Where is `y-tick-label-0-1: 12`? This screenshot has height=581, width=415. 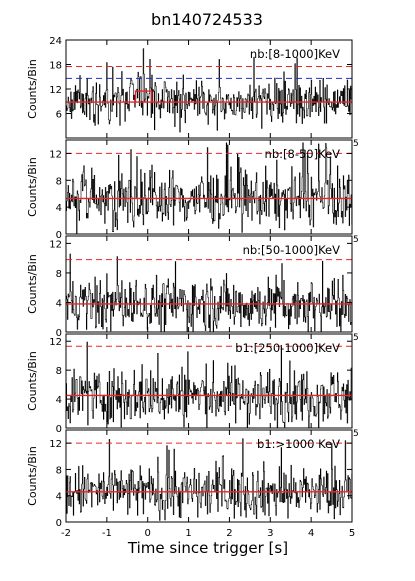 y-tick-label-0-1: 12 is located at coordinates (55, 90).